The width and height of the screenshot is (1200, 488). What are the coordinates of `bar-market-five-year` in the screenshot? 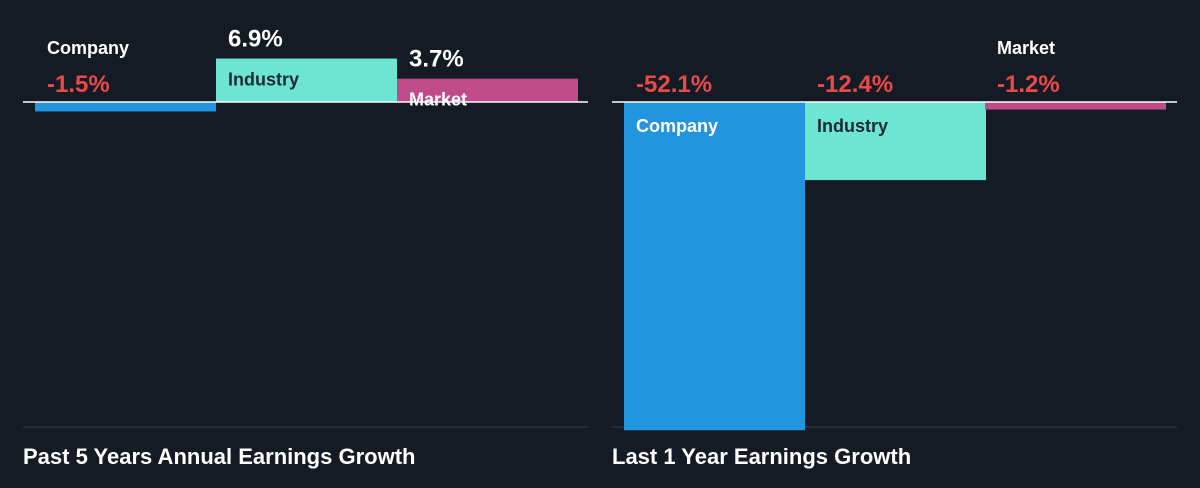 It's located at (487, 90).